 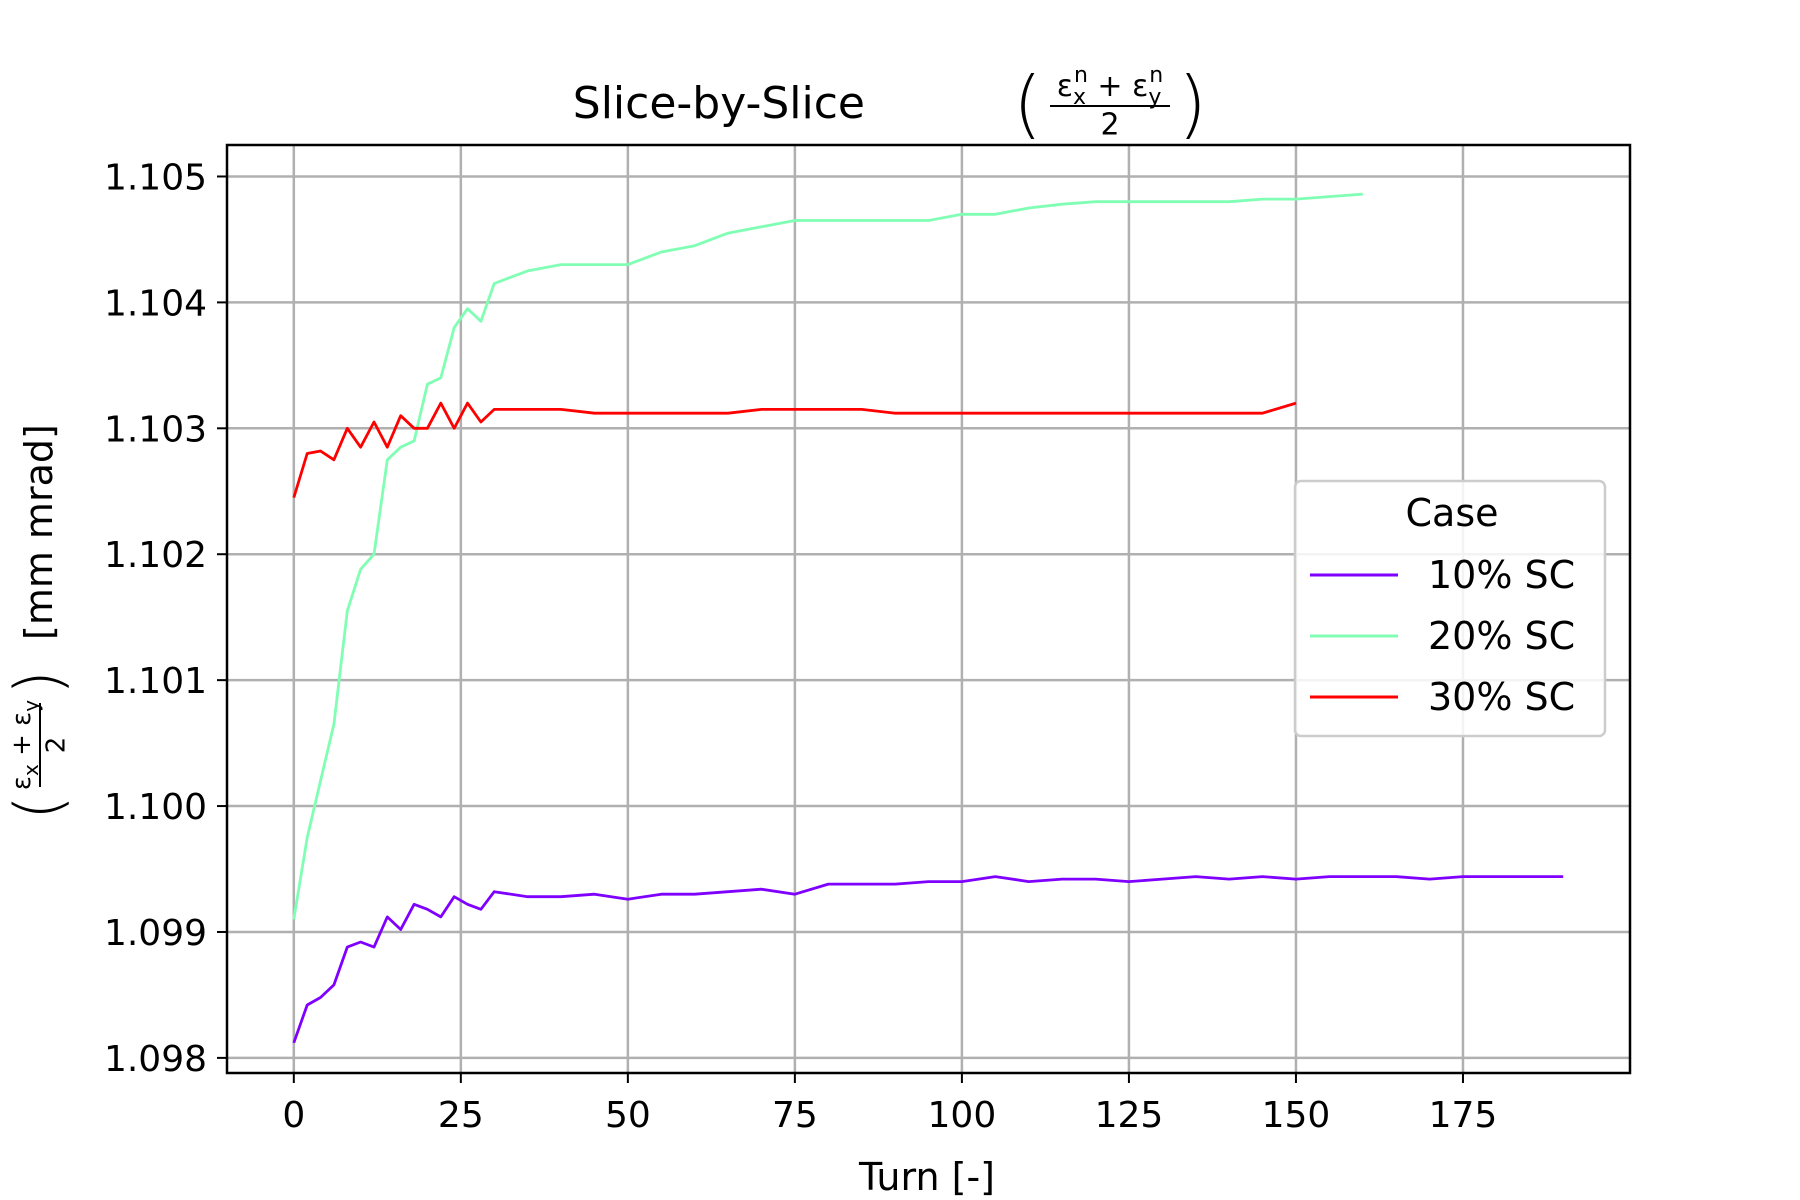 What do you see at coordinates (1452, 513) in the screenshot?
I see `legend-title: Case` at bounding box center [1452, 513].